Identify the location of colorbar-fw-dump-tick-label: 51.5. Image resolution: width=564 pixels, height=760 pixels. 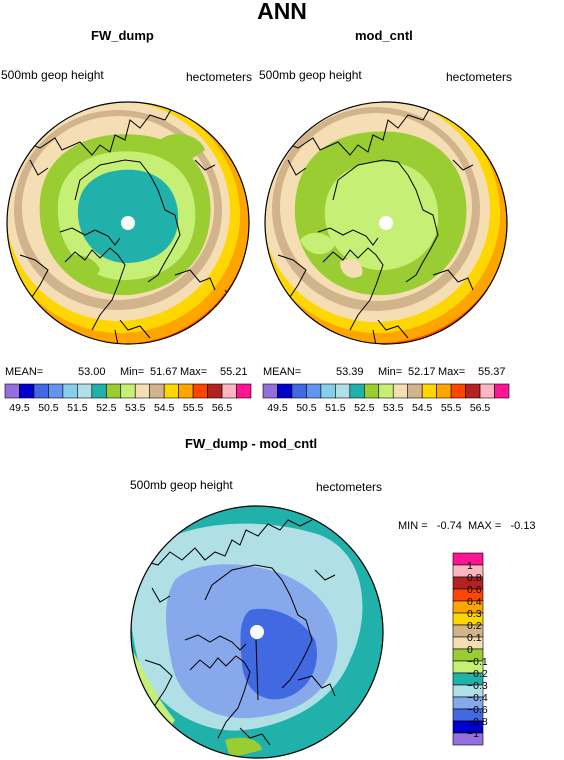
(77, 408).